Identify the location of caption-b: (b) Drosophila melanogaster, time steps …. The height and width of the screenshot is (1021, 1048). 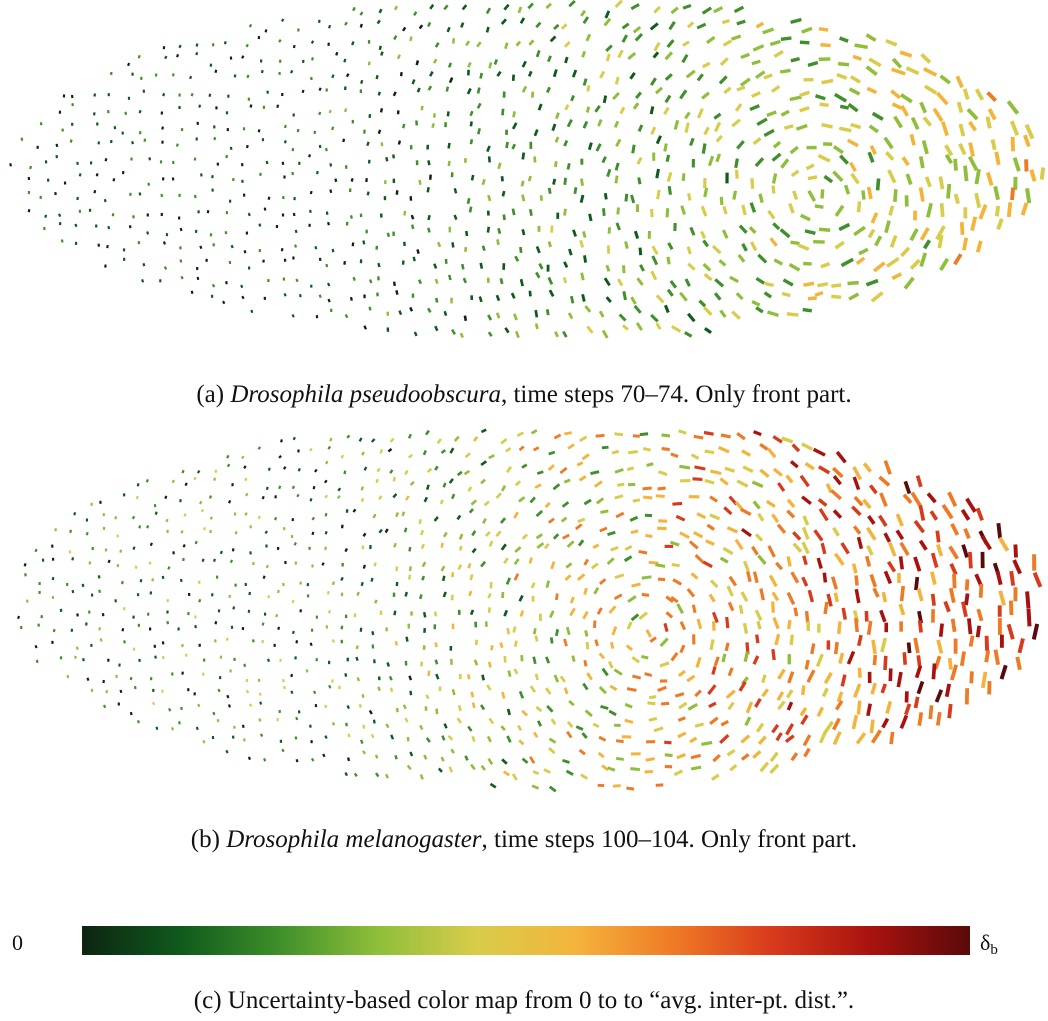
(524, 840).